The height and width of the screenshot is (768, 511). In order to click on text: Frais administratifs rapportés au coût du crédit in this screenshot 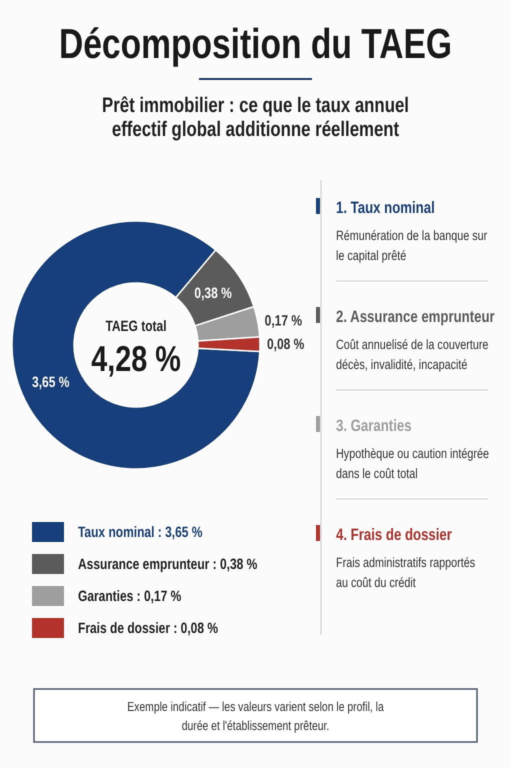, I will do `click(406, 572)`.